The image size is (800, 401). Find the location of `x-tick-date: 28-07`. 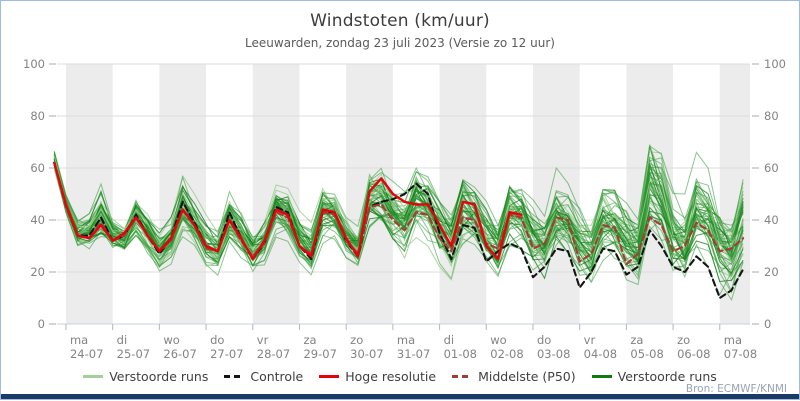

x-tick-date: 28-07 is located at coordinates (273, 354).